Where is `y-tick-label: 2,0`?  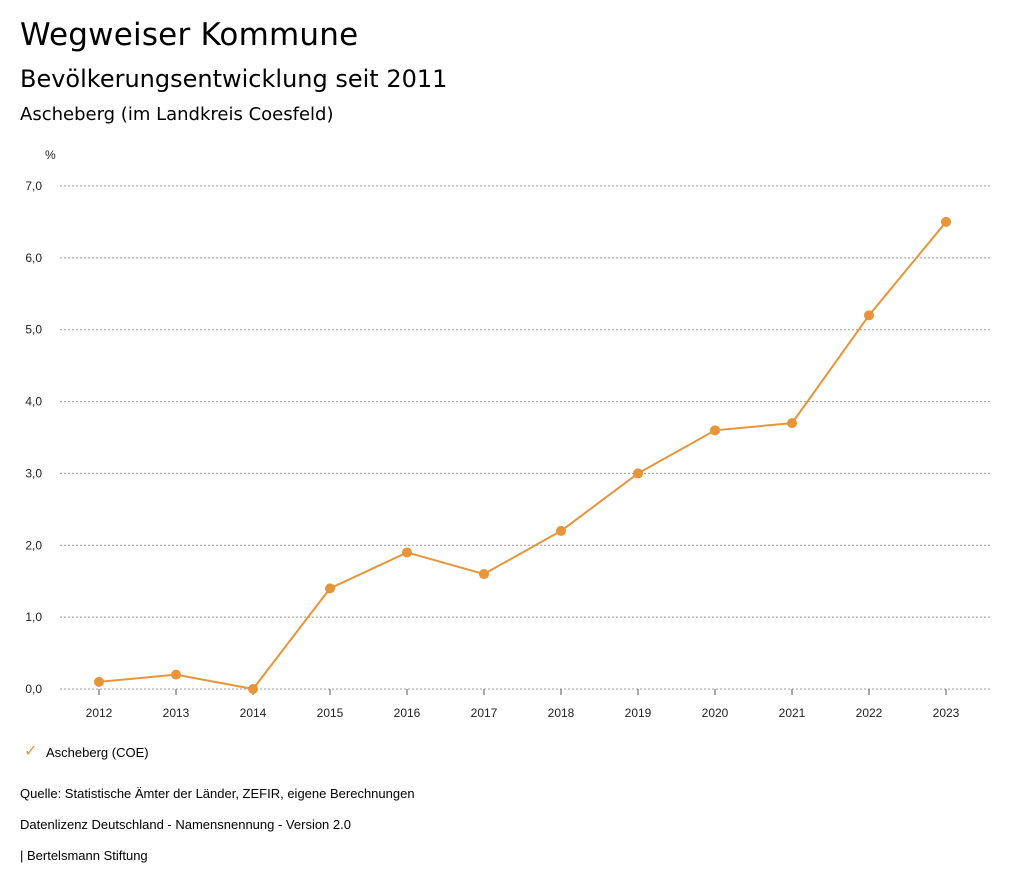
y-tick-label: 2,0 is located at coordinates (33, 545).